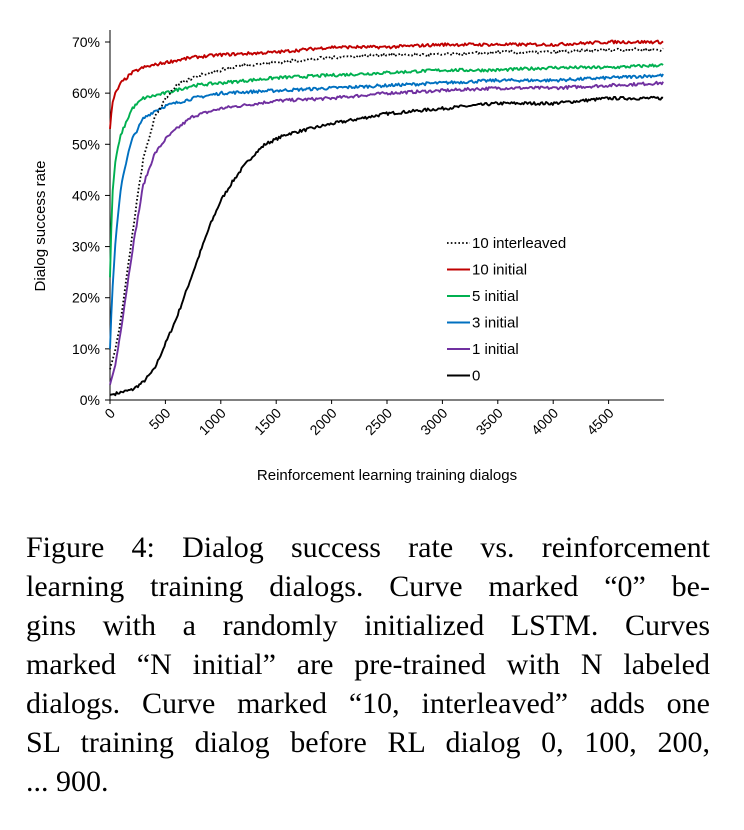 The height and width of the screenshot is (830, 744). What do you see at coordinates (267, 421) in the screenshot?
I see `x-tick-label: 1500` at bounding box center [267, 421].